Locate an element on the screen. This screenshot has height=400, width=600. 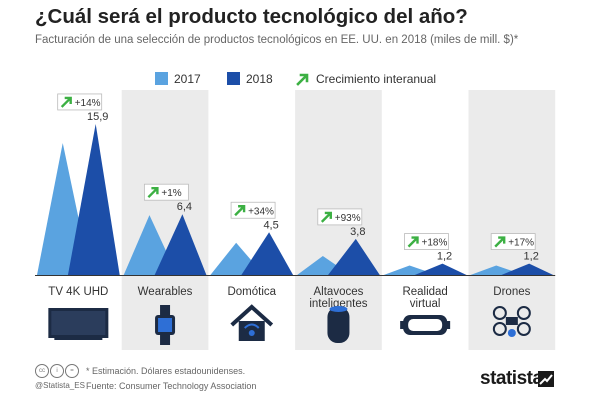
category-label-4: Realidad is located at coordinates (424, 292).